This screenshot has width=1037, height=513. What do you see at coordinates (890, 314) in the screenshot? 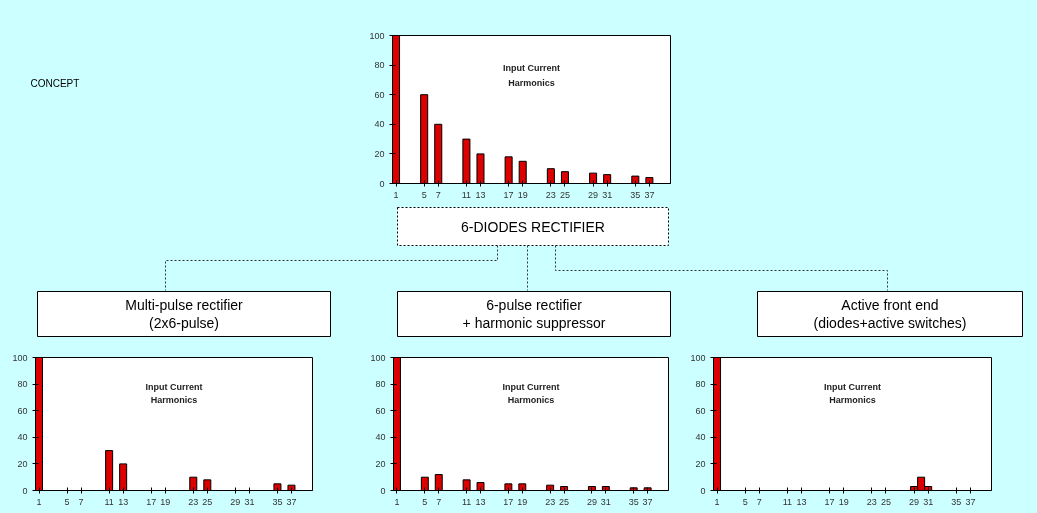
I see `text: Active front end (diodes+active switches)` at bounding box center [890, 314].